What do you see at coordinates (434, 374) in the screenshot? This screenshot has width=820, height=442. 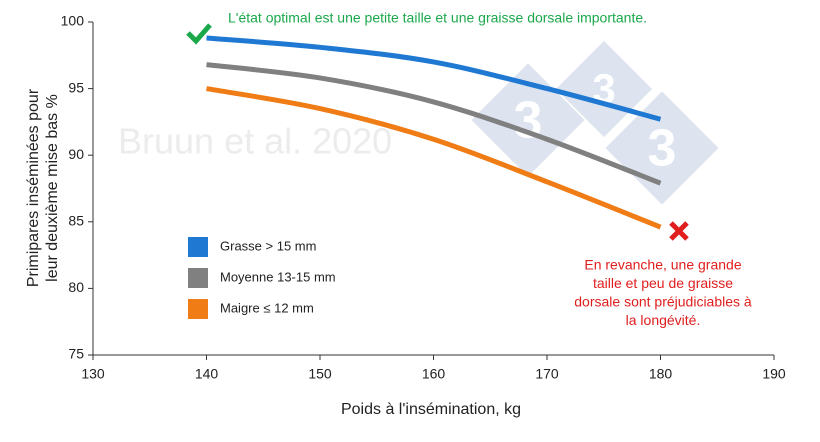 I see `x-tick-label: 160` at bounding box center [434, 374].